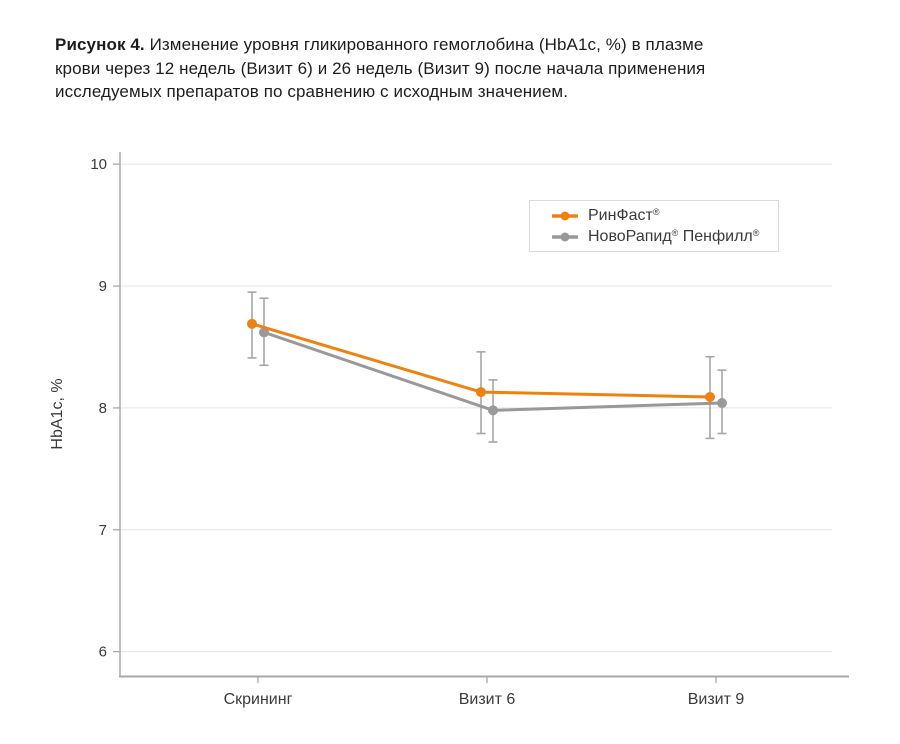 The width and height of the screenshot is (900, 744). I want to click on y-axis-title: HbA1c, %, so click(57, 413).